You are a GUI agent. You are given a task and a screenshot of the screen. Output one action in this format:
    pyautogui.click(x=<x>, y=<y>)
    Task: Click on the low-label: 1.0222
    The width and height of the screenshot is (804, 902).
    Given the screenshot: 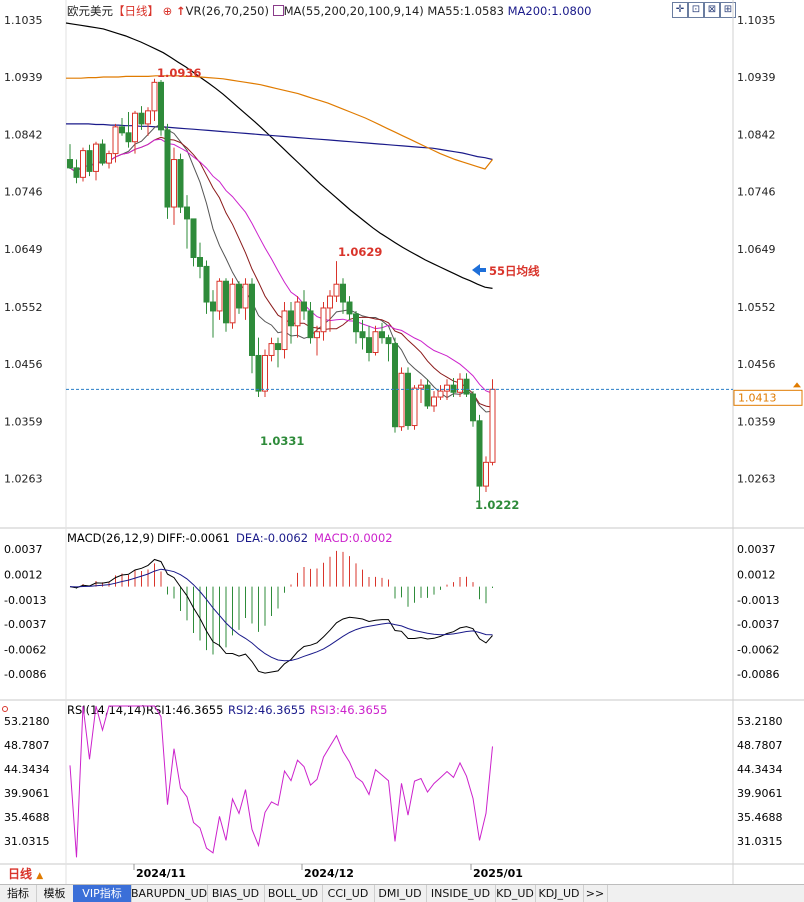 What is the action you would take?
    pyautogui.click(x=497, y=505)
    